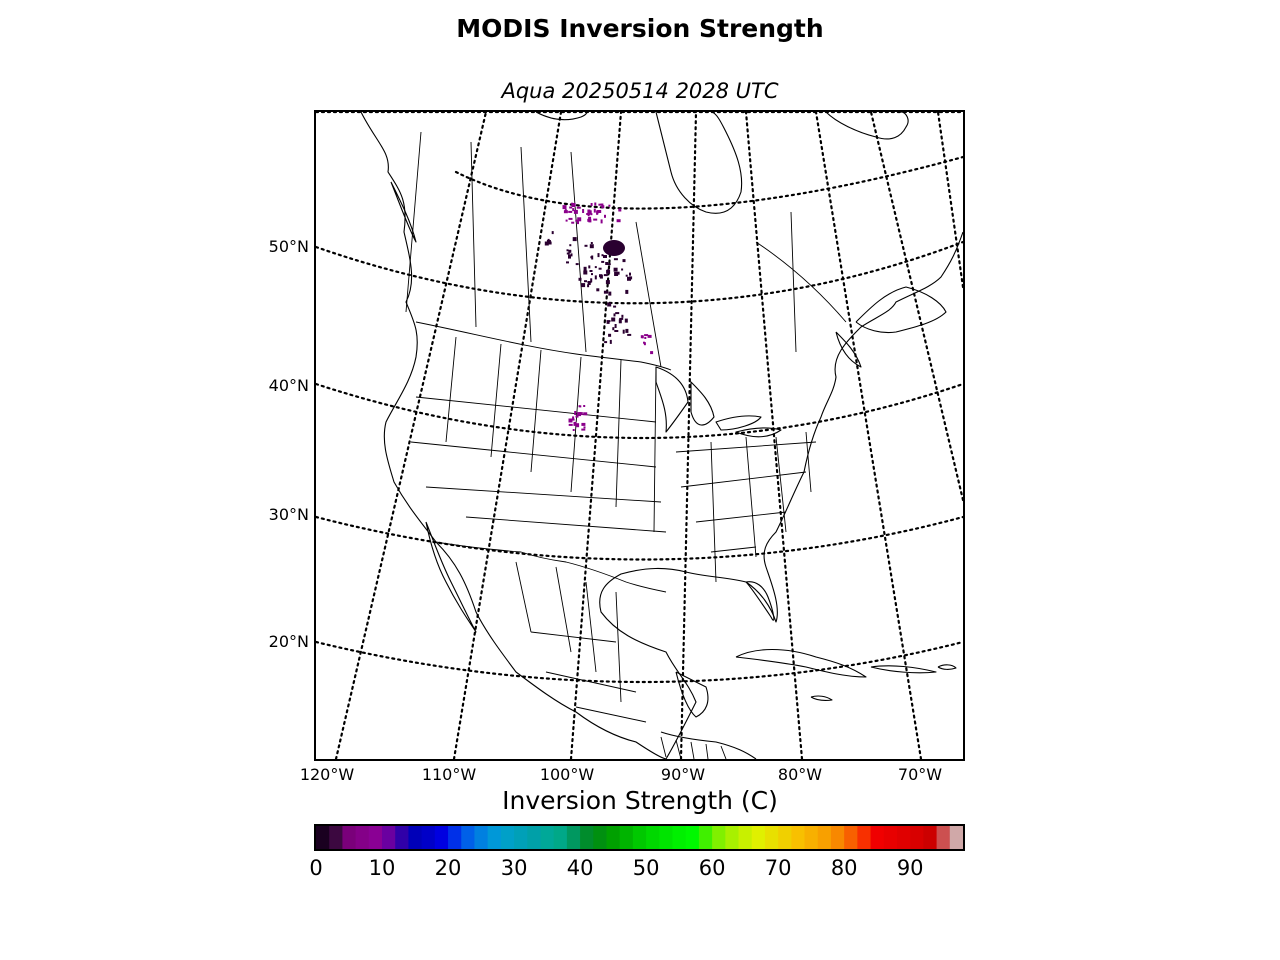  I want to click on colorbar-tick-label: 10, so click(382, 868).